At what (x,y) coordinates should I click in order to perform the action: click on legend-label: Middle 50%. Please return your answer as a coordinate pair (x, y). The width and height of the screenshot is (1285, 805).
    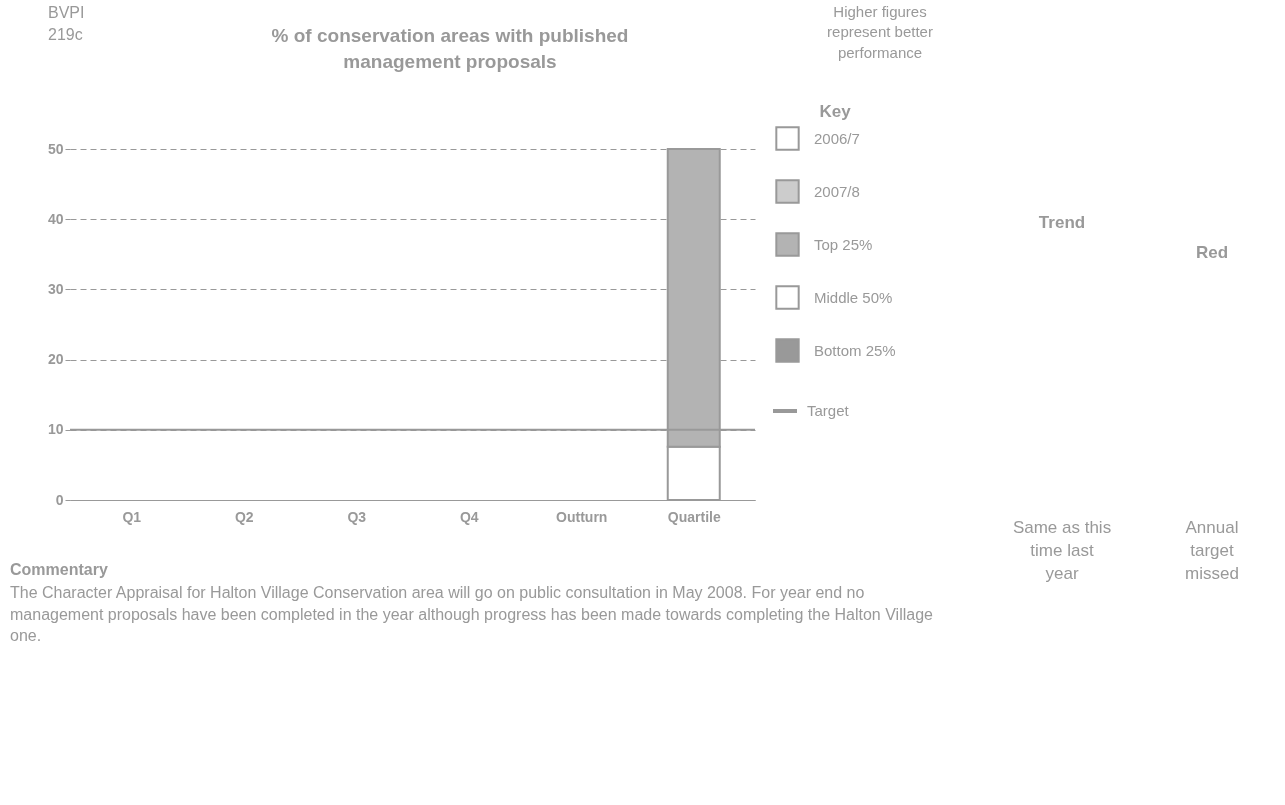
    Looking at the image, I should click on (853, 297).